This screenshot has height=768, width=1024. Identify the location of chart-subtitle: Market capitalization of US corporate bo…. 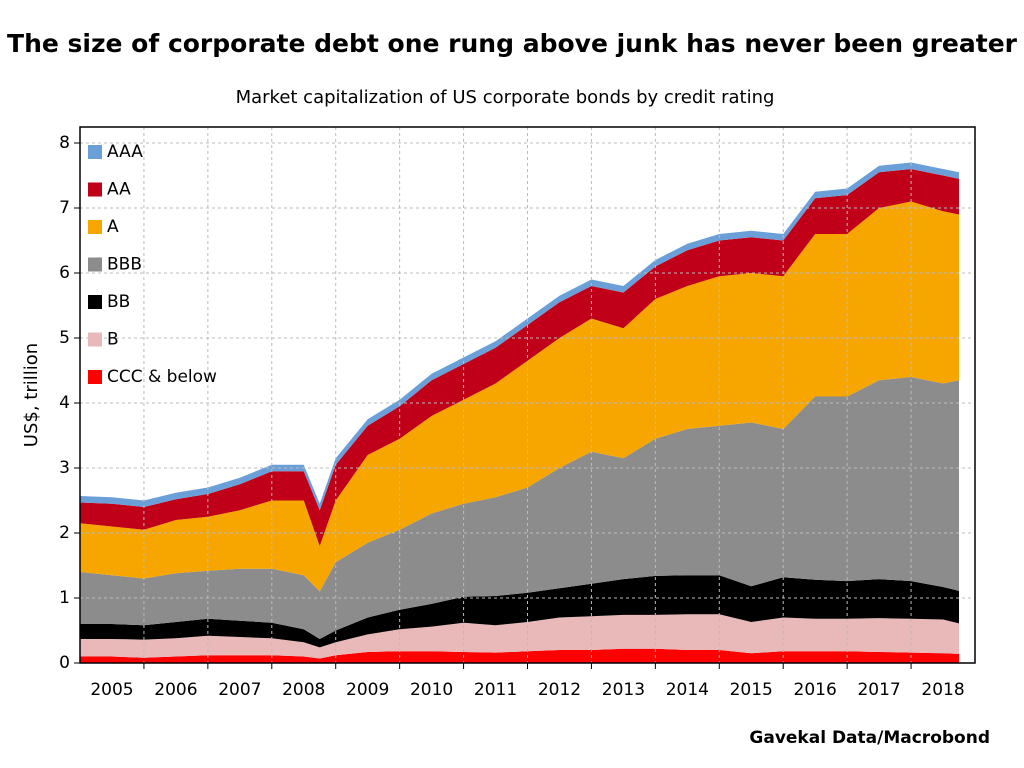
(505, 97).